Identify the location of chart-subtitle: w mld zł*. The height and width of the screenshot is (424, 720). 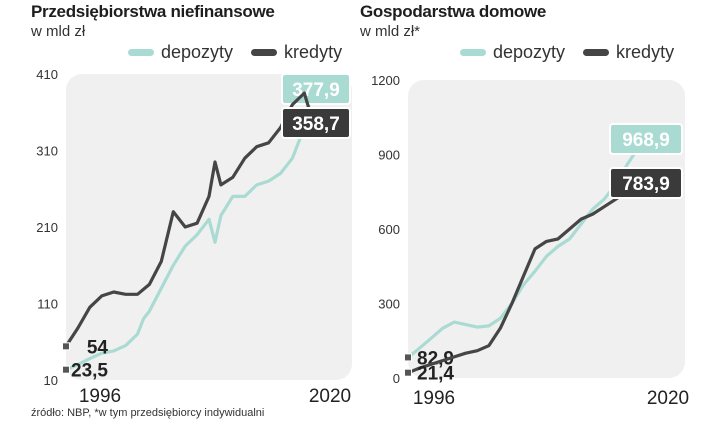
(390, 31).